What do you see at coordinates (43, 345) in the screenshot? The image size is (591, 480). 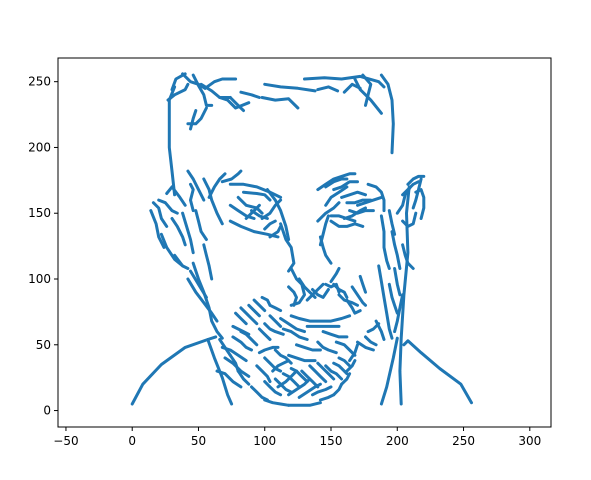 I see `y-tick-label: 50` at bounding box center [43, 345].